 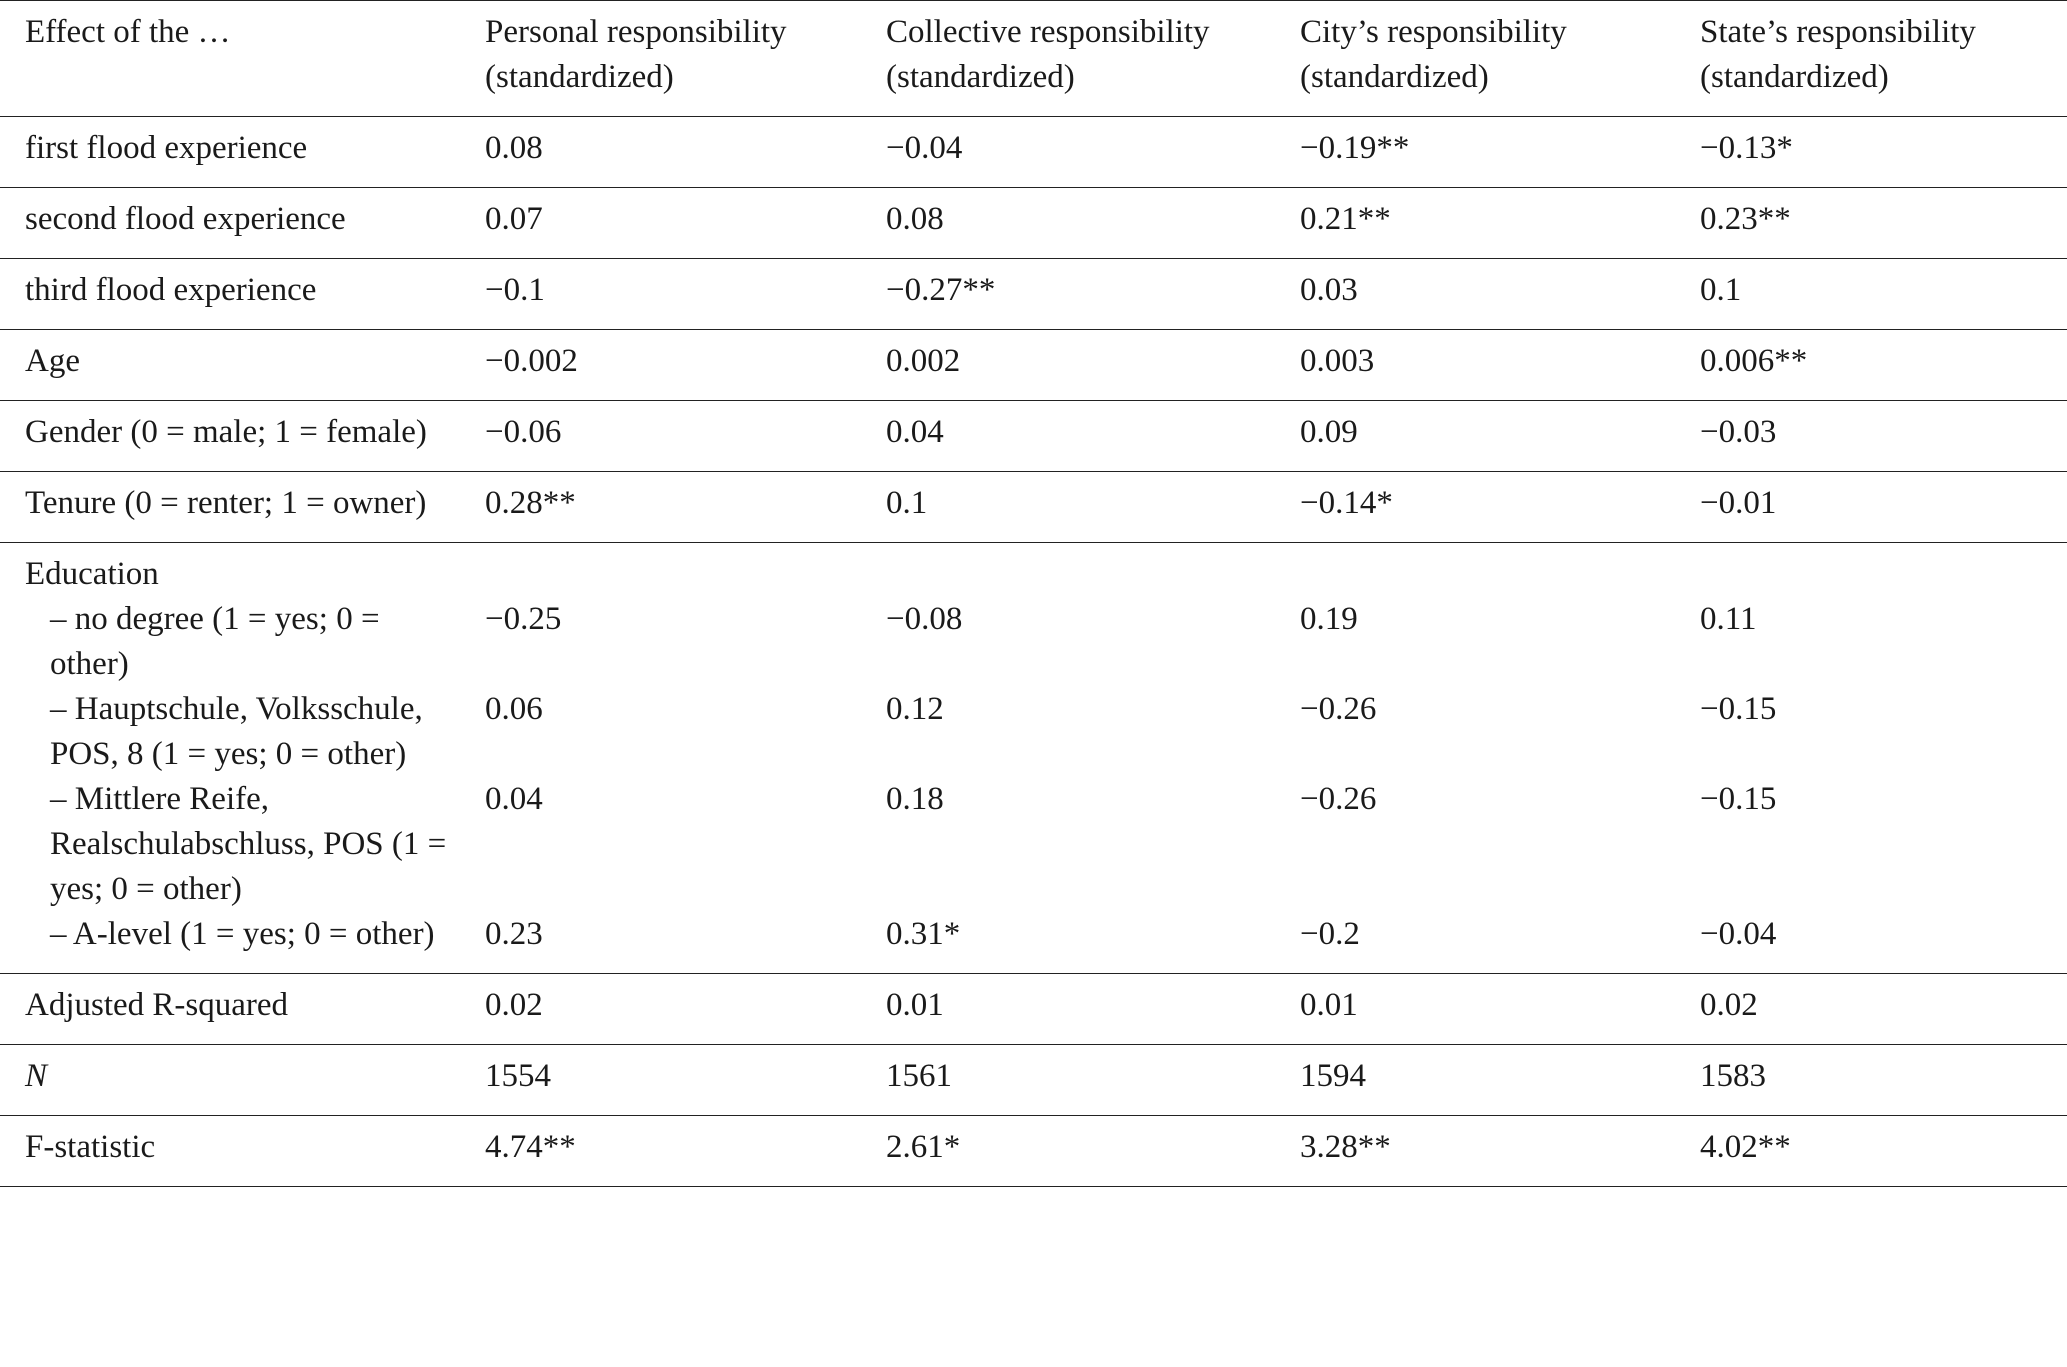 What do you see at coordinates (660, 1080) in the screenshot?
I see `value-cell: 1554` at bounding box center [660, 1080].